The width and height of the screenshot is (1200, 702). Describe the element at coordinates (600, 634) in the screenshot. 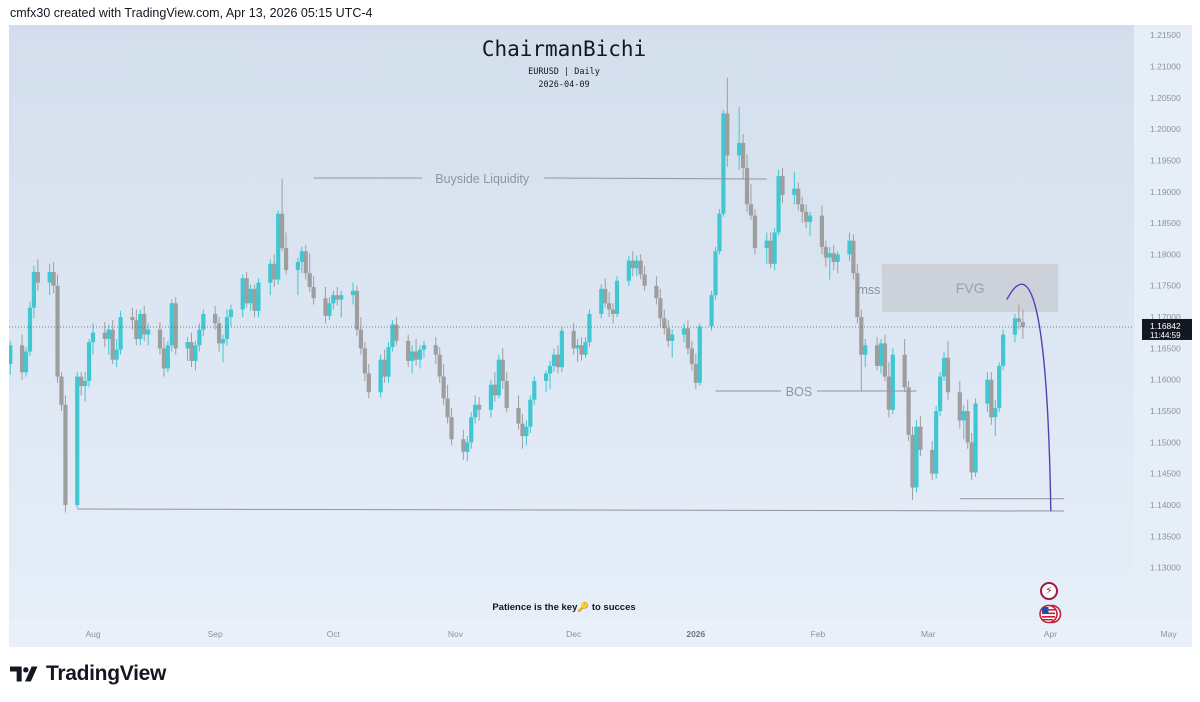

I see `time-axis-background` at that location.